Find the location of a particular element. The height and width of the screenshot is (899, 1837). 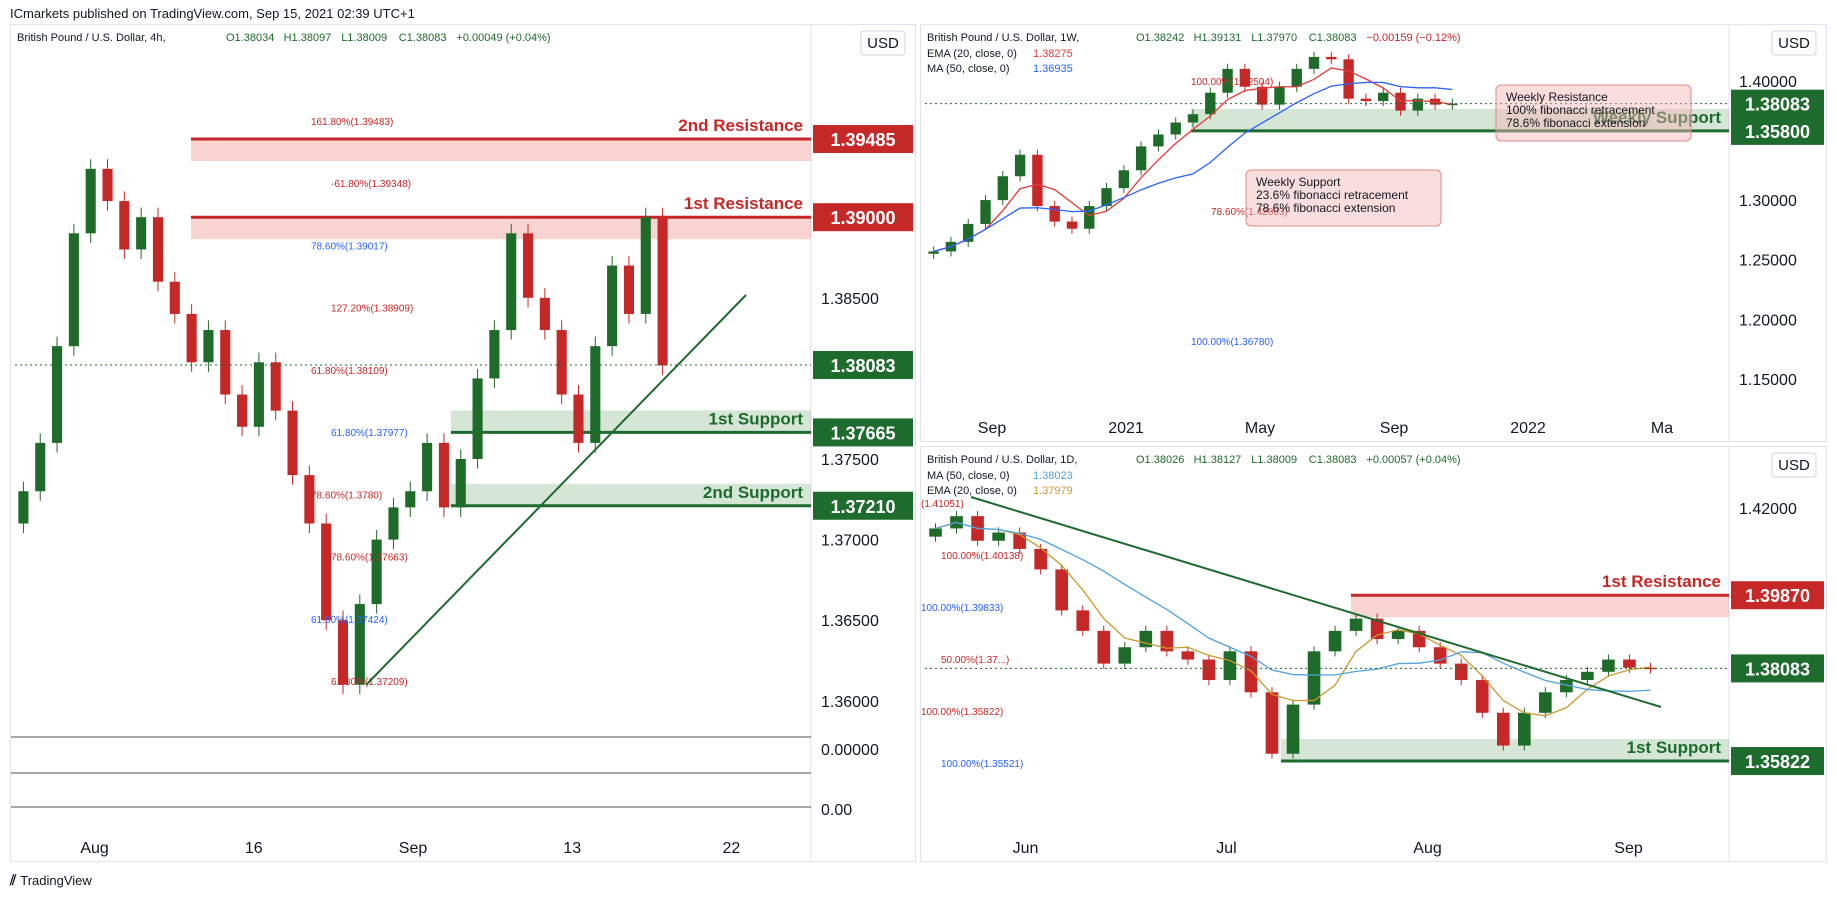

level-name: Weekly Support is located at coordinates (1657, 117).